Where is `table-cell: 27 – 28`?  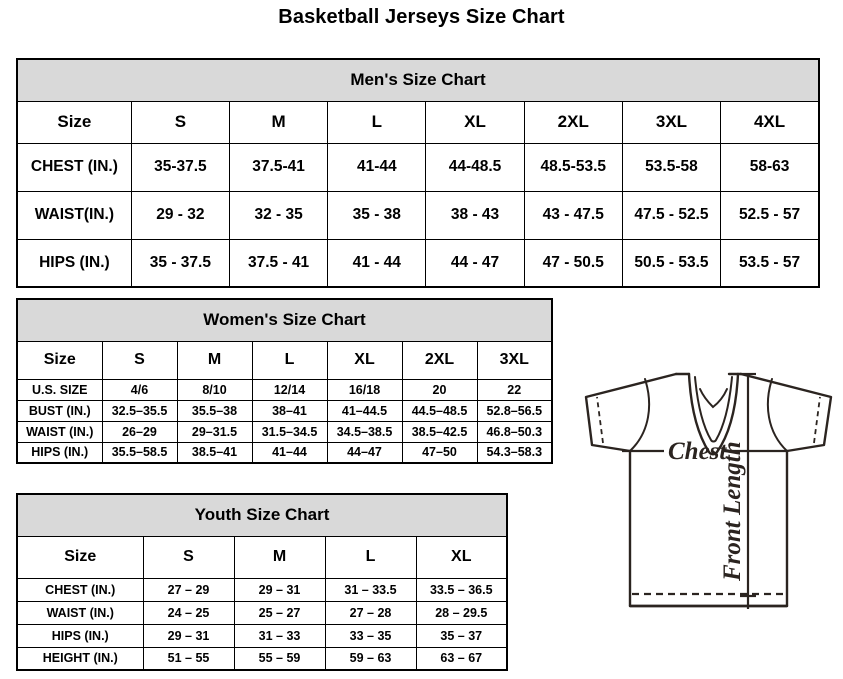 table-cell: 27 – 28 is located at coordinates (370, 612).